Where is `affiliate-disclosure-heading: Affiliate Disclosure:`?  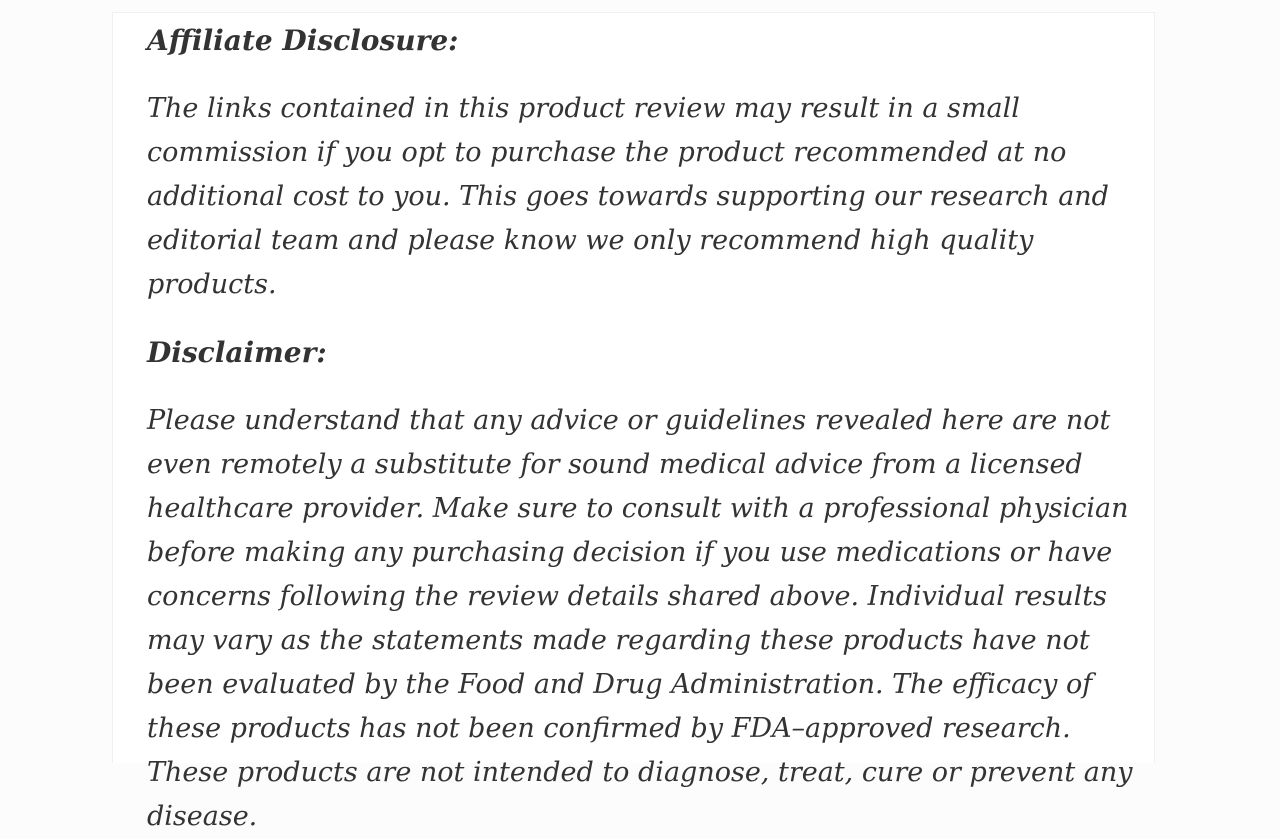 affiliate-disclosure-heading: Affiliate Disclosure: is located at coordinates (303, 40).